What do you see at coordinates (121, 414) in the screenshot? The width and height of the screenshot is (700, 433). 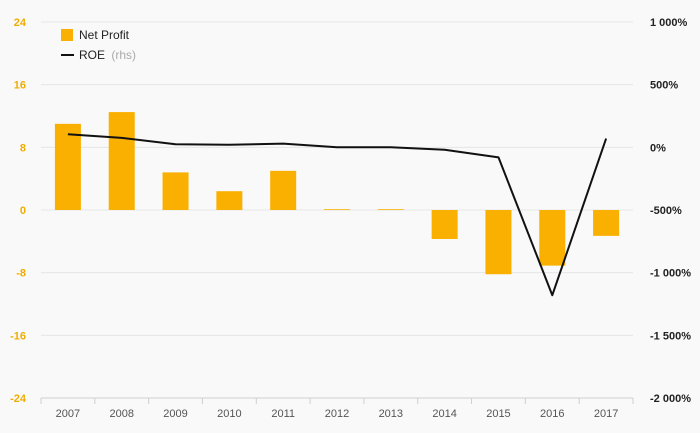 I see `x-tick-label: 2008` at bounding box center [121, 414].